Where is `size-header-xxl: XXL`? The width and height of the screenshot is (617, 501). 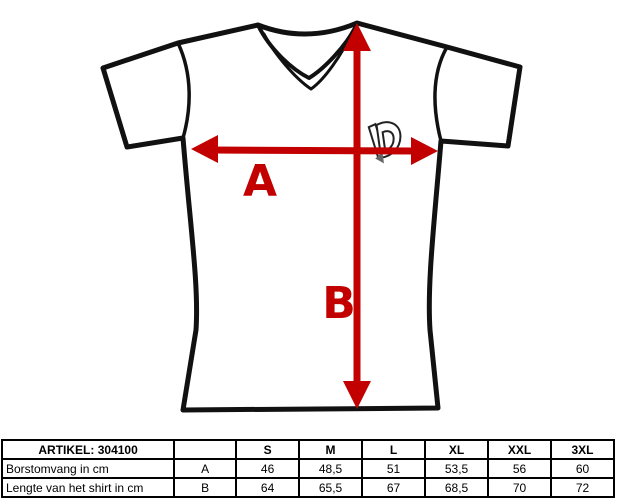
size-header-xxl: XXL is located at coordinates (519, 449).